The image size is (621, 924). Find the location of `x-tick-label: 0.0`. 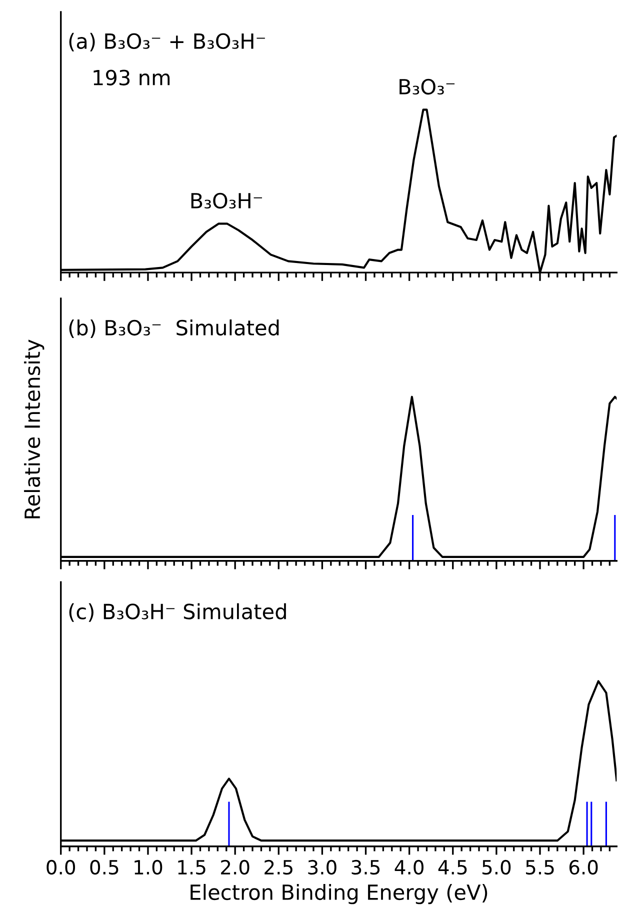

x-tick-label: 0.0 is located at coordinates (61, 867).